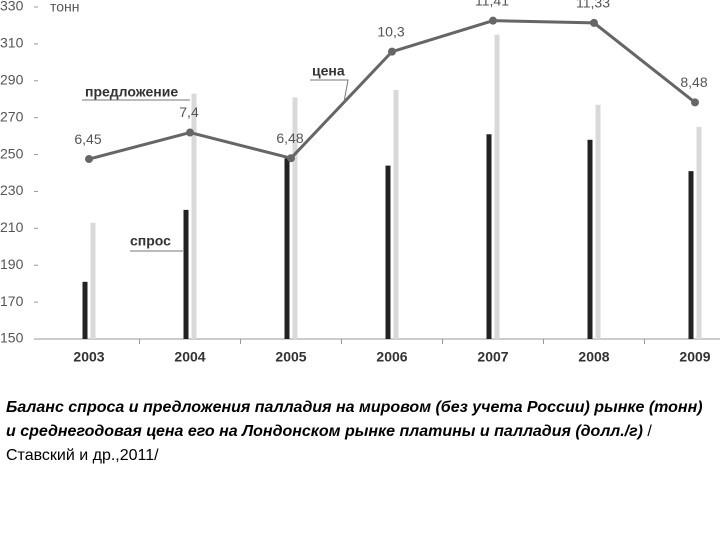 This screenshot has height=540, width=720. What do you see at coordinates (693, 82) in the screenshot?
I see `data-label: 8,48` at bounding box center [693, 82].